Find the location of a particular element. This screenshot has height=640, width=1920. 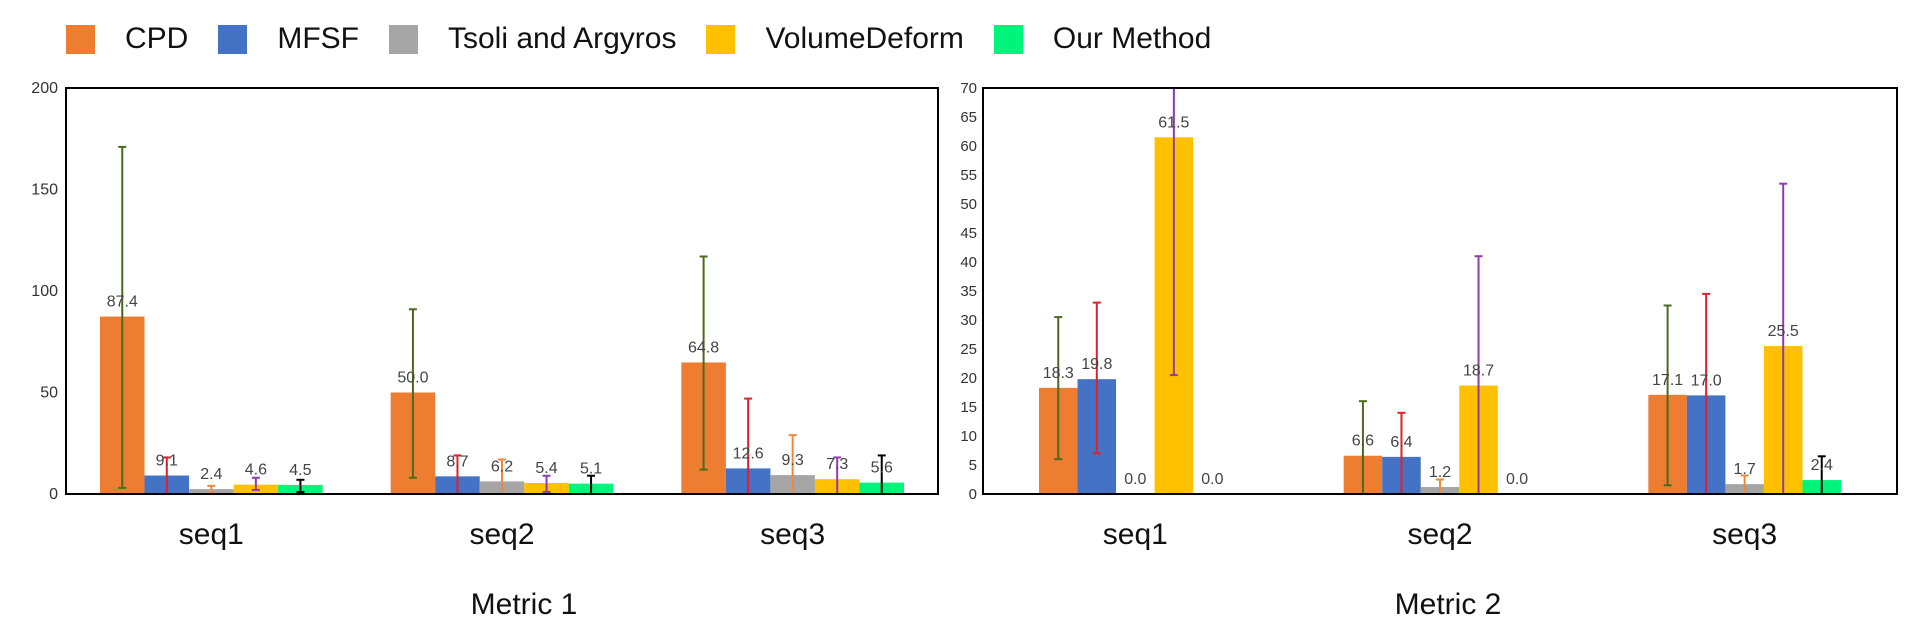

y-tick-label-30: 30 is located at coordinates (968, 320).